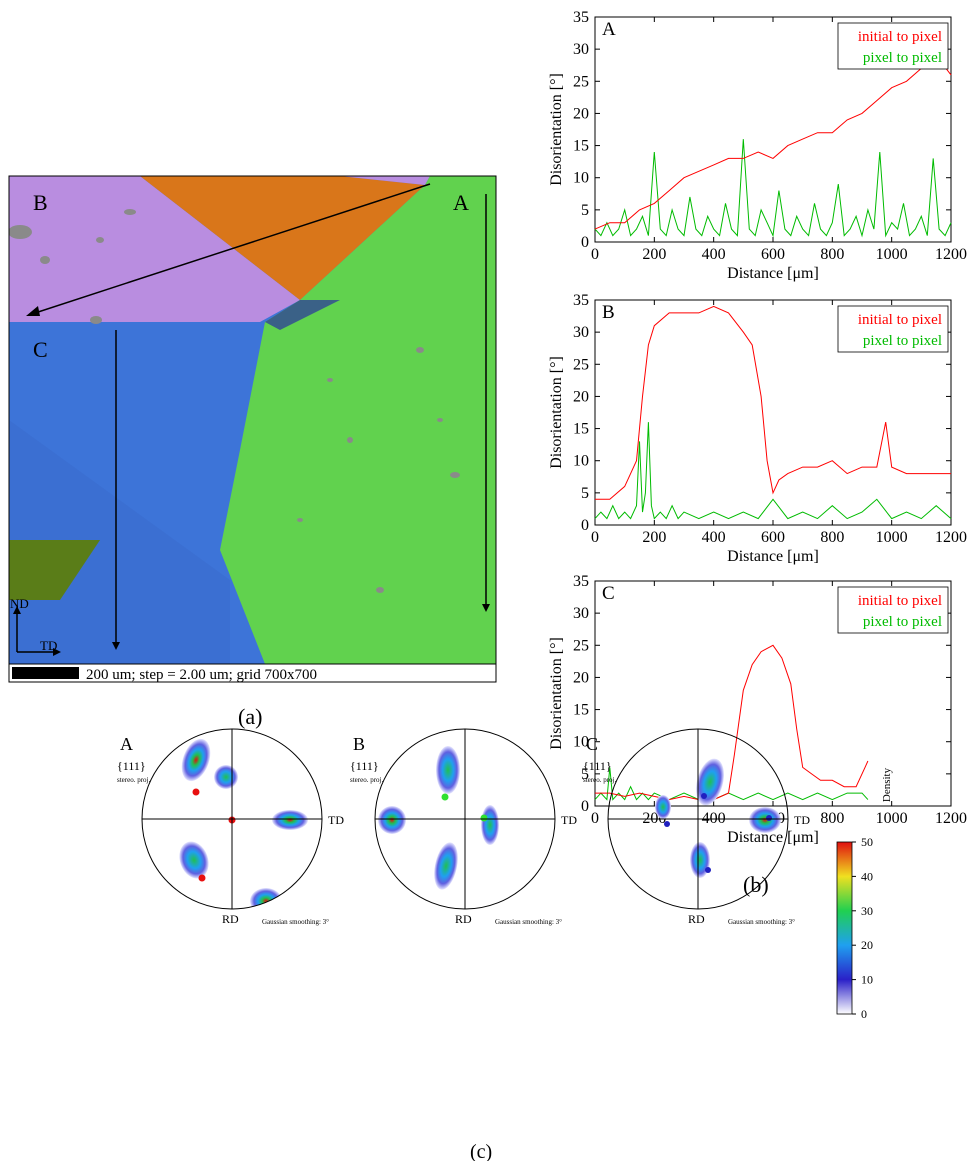  What do you see at coordinates (698, 819) in the screenshot?
I see `pole-figure-c` at bounding box center [698, 819].